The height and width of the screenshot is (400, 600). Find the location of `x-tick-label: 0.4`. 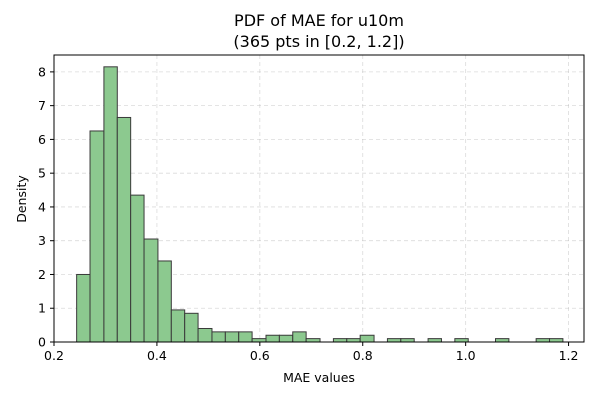

x-tick-label: 0.4 is located at coordinates (157, 355).